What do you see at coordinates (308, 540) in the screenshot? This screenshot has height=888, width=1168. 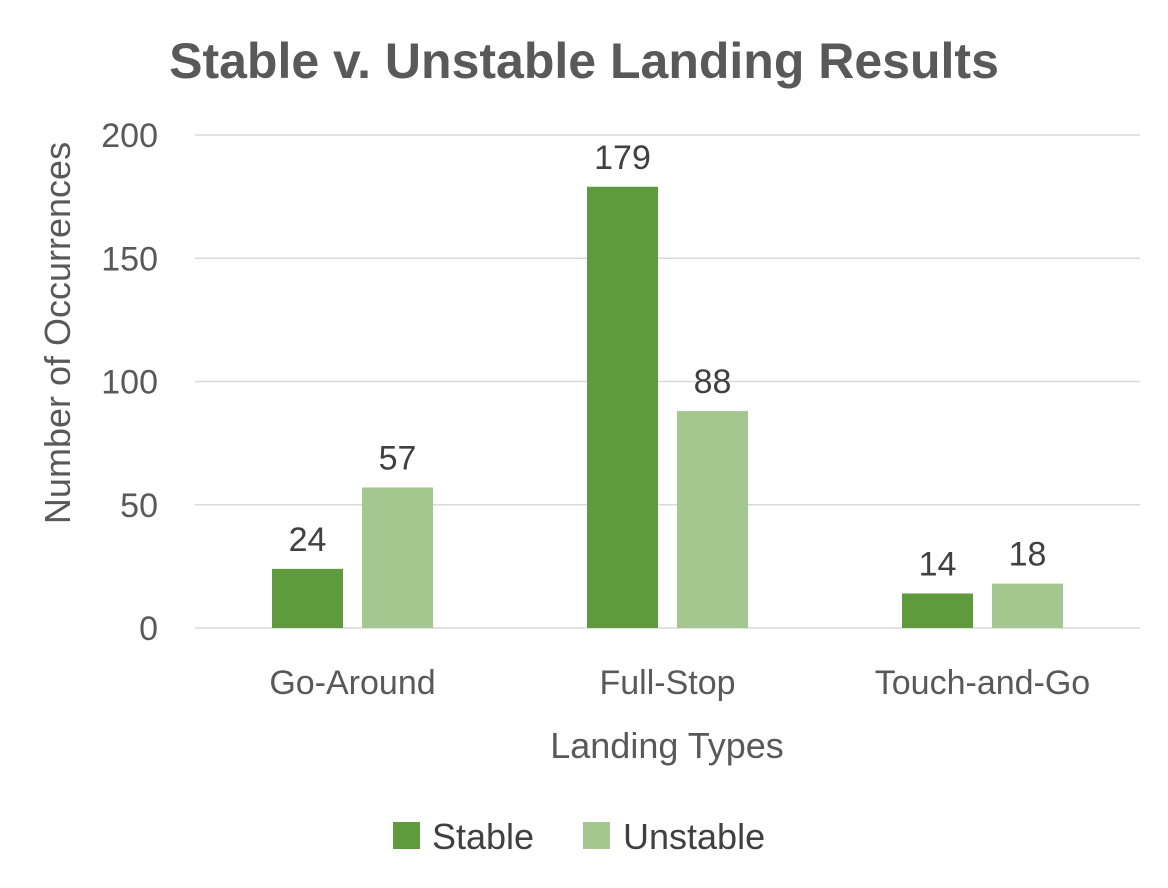 I see `data-label: 24` at bounding box center [308, 540].